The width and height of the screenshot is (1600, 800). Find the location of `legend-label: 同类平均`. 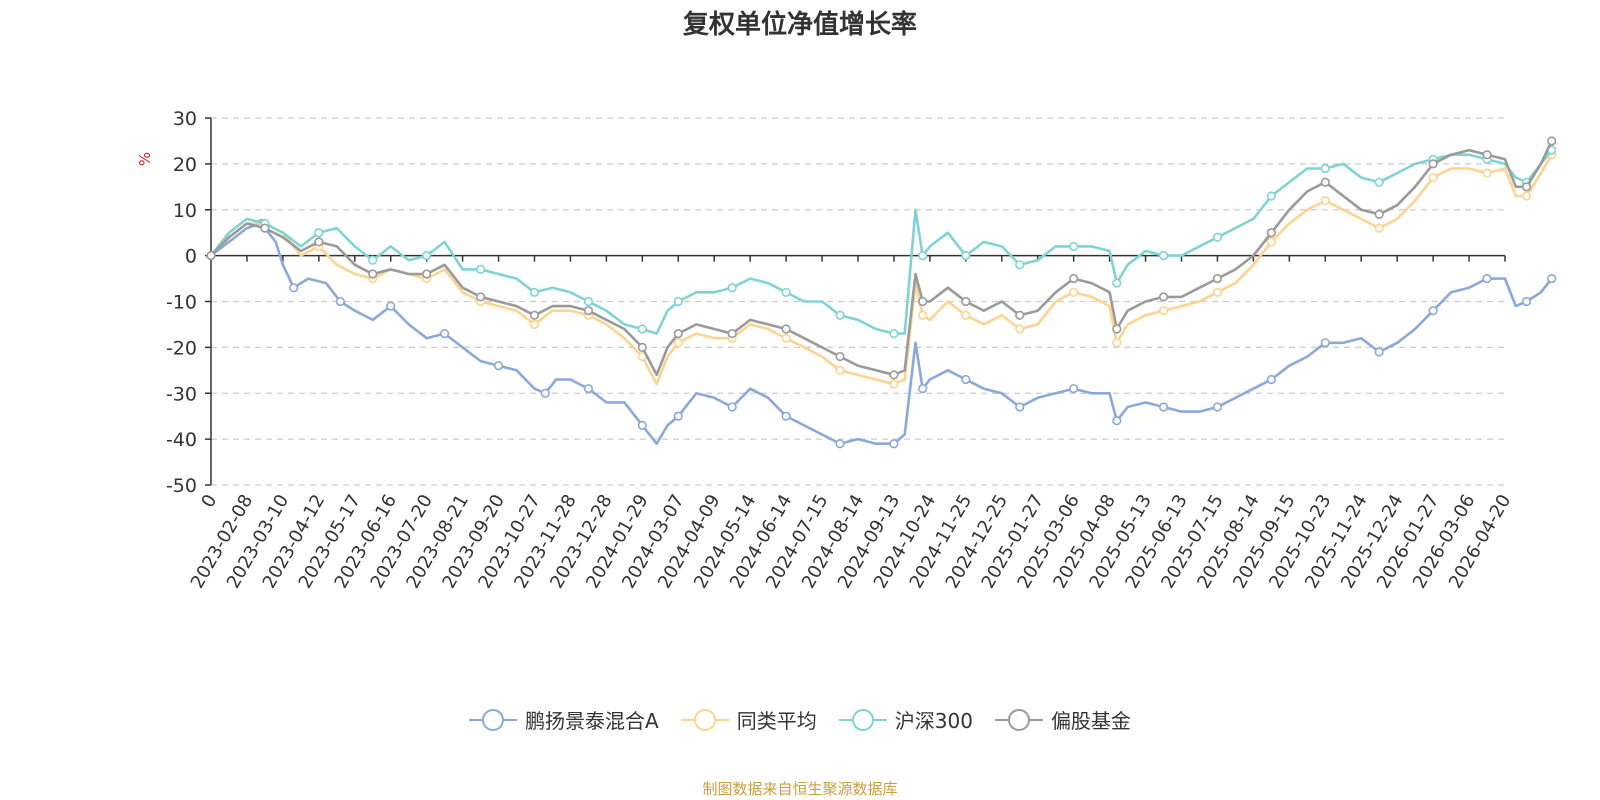

legend-label: 同类平均 is located at coordinates (776, 721).